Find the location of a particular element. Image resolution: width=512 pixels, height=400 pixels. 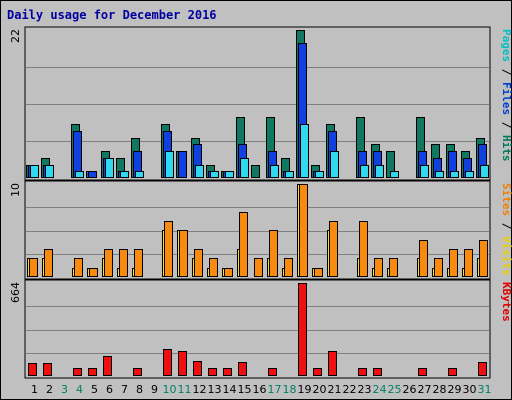

y-max-tick-label: 664 is located at coordinates (15, 292).